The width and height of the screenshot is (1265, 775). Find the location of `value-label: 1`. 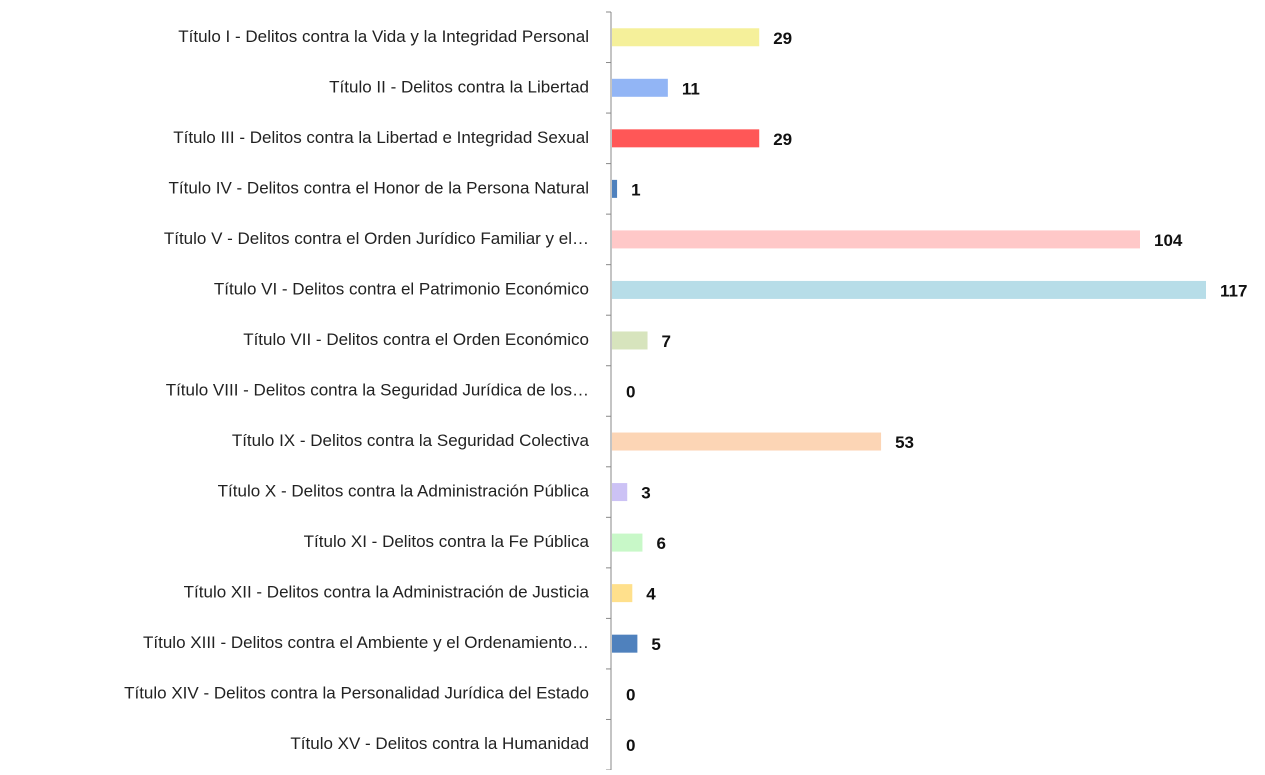

value-label: 1 is located at coordinates (635, 189).